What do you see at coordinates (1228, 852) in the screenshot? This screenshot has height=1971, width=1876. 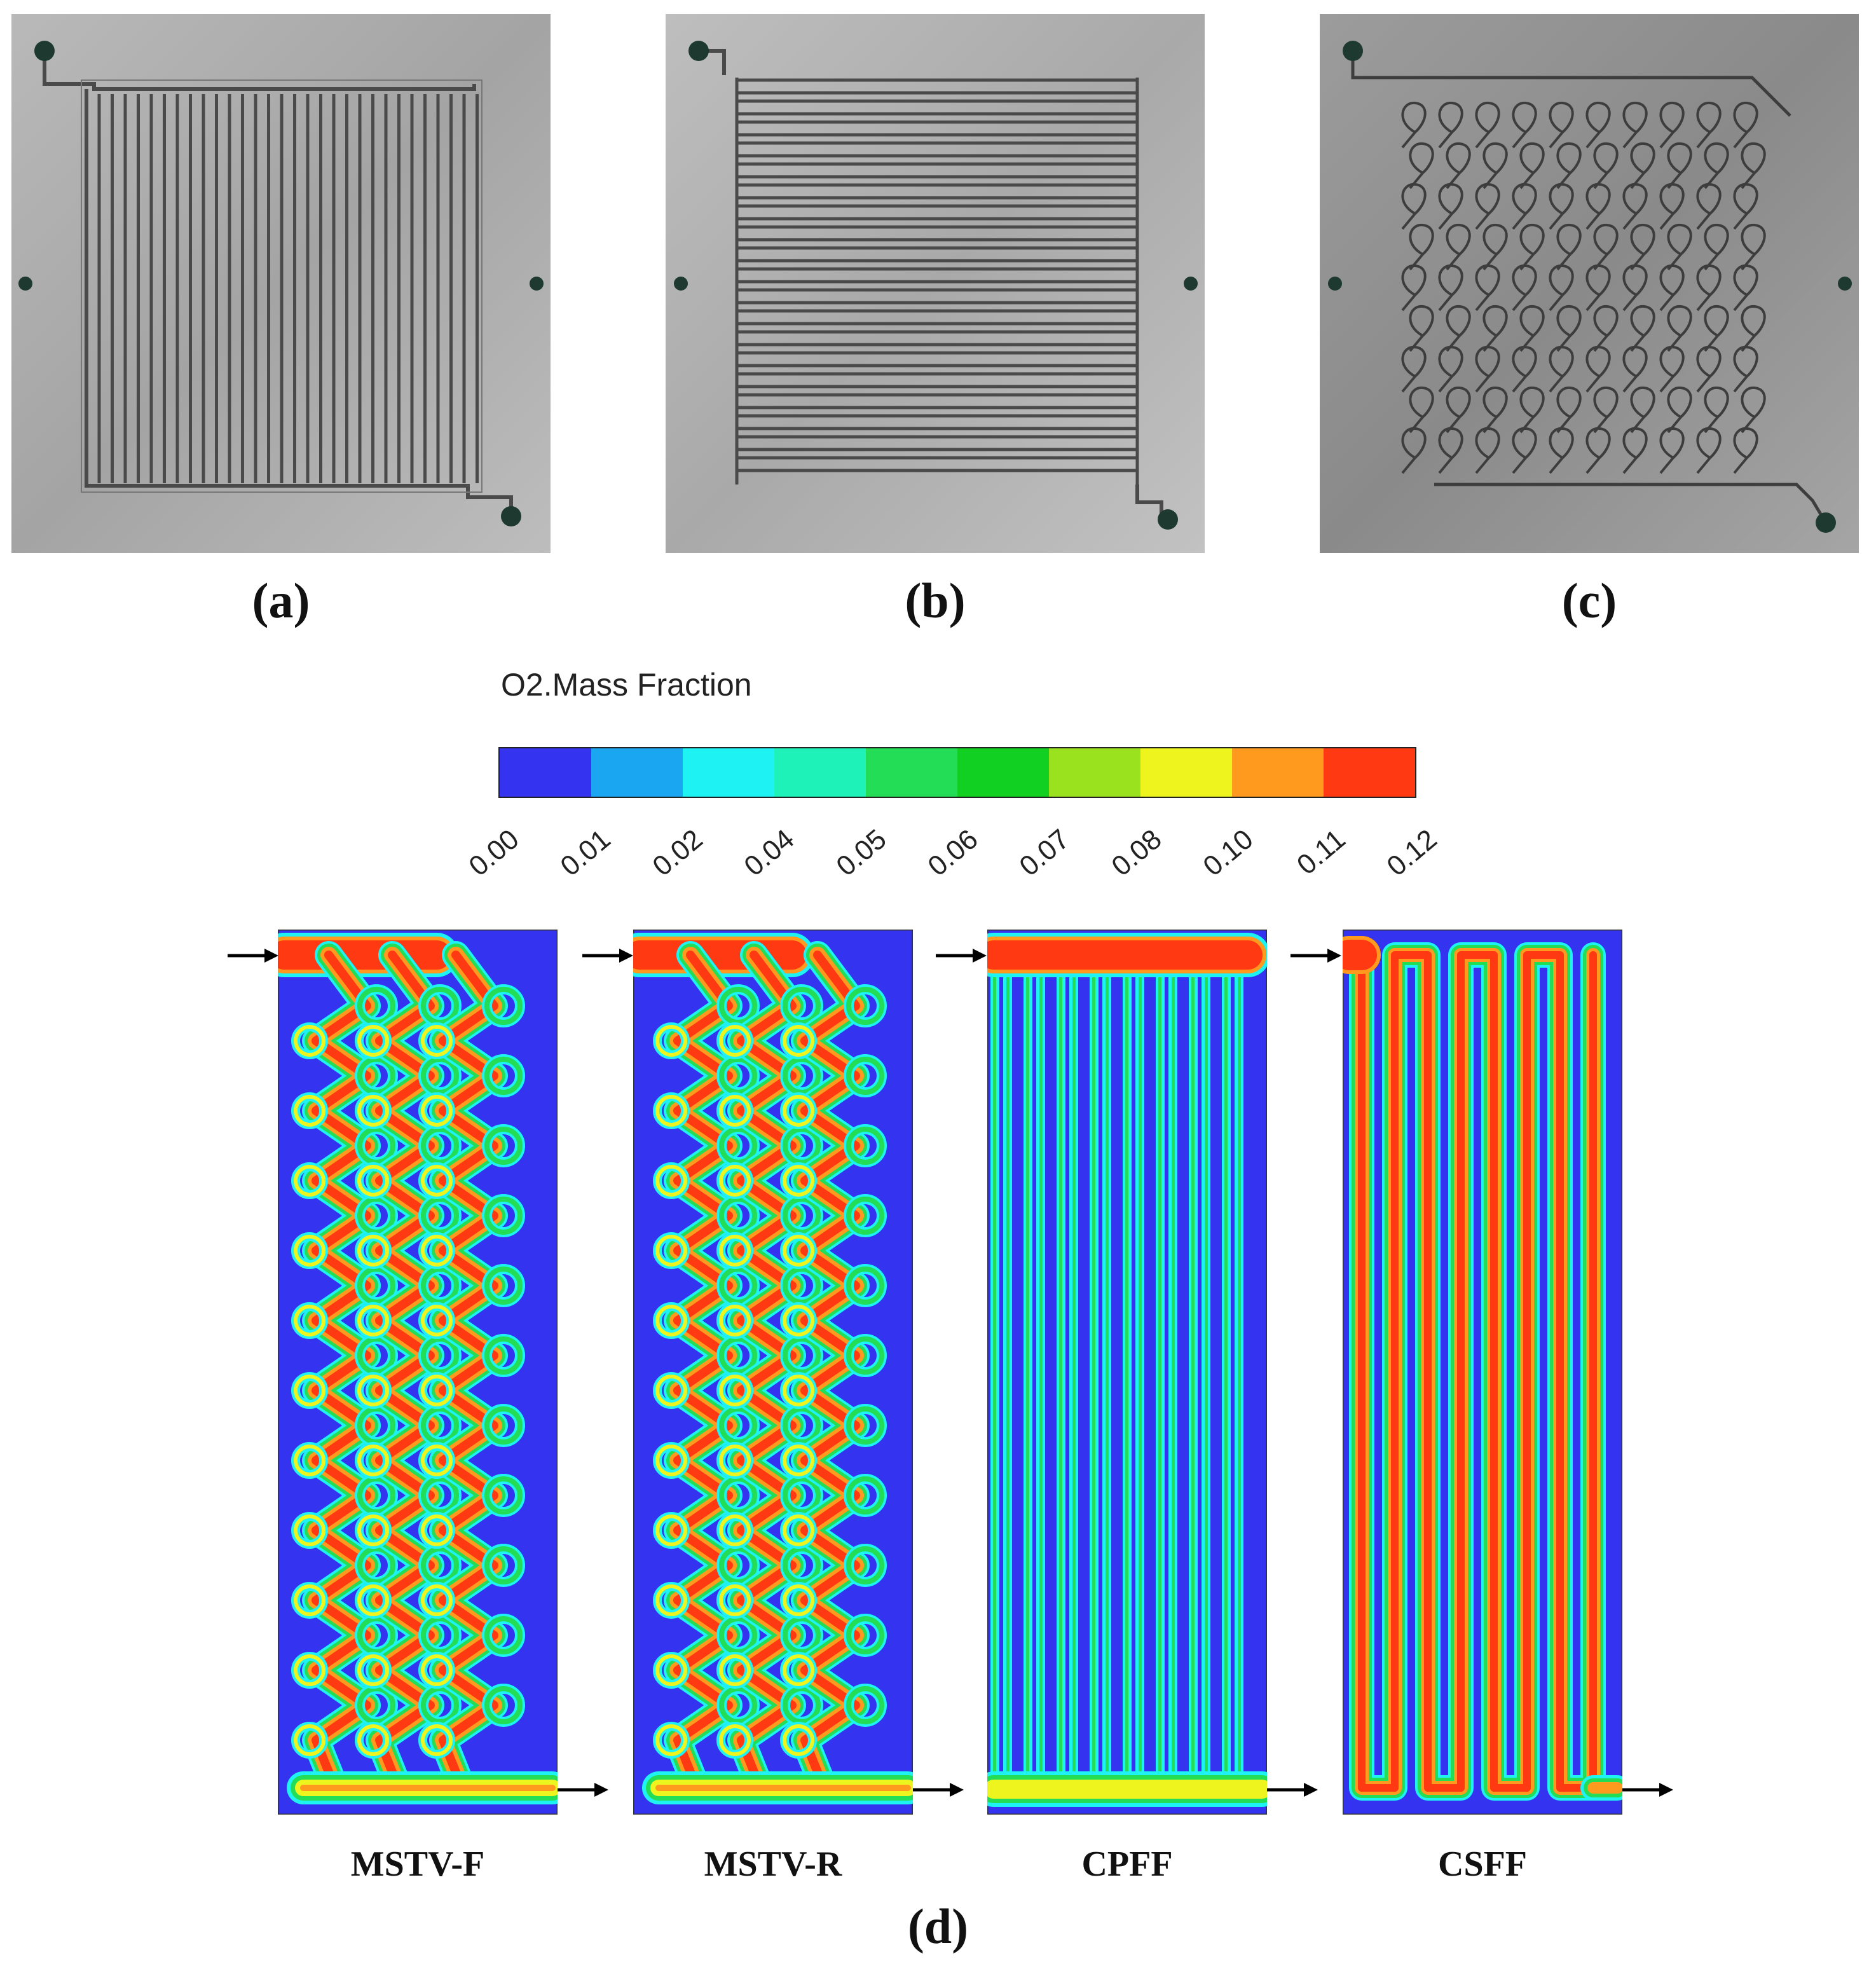 I see `colorbar-tick-label: 0.10` at bounding box center [1228, 852].